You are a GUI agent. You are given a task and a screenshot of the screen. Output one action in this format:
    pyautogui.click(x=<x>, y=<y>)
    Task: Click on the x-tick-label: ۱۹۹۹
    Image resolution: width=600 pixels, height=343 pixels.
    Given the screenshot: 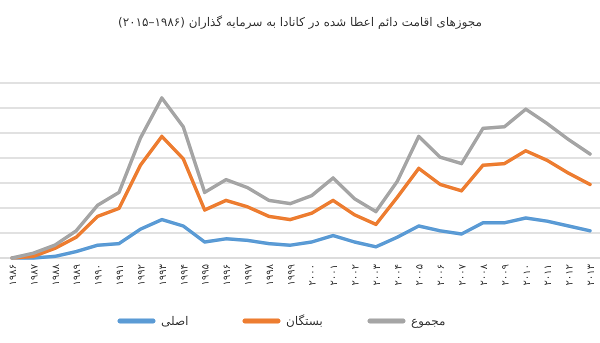 What is the action you would take?
    pyautogui.click(x=292, y=275)
    